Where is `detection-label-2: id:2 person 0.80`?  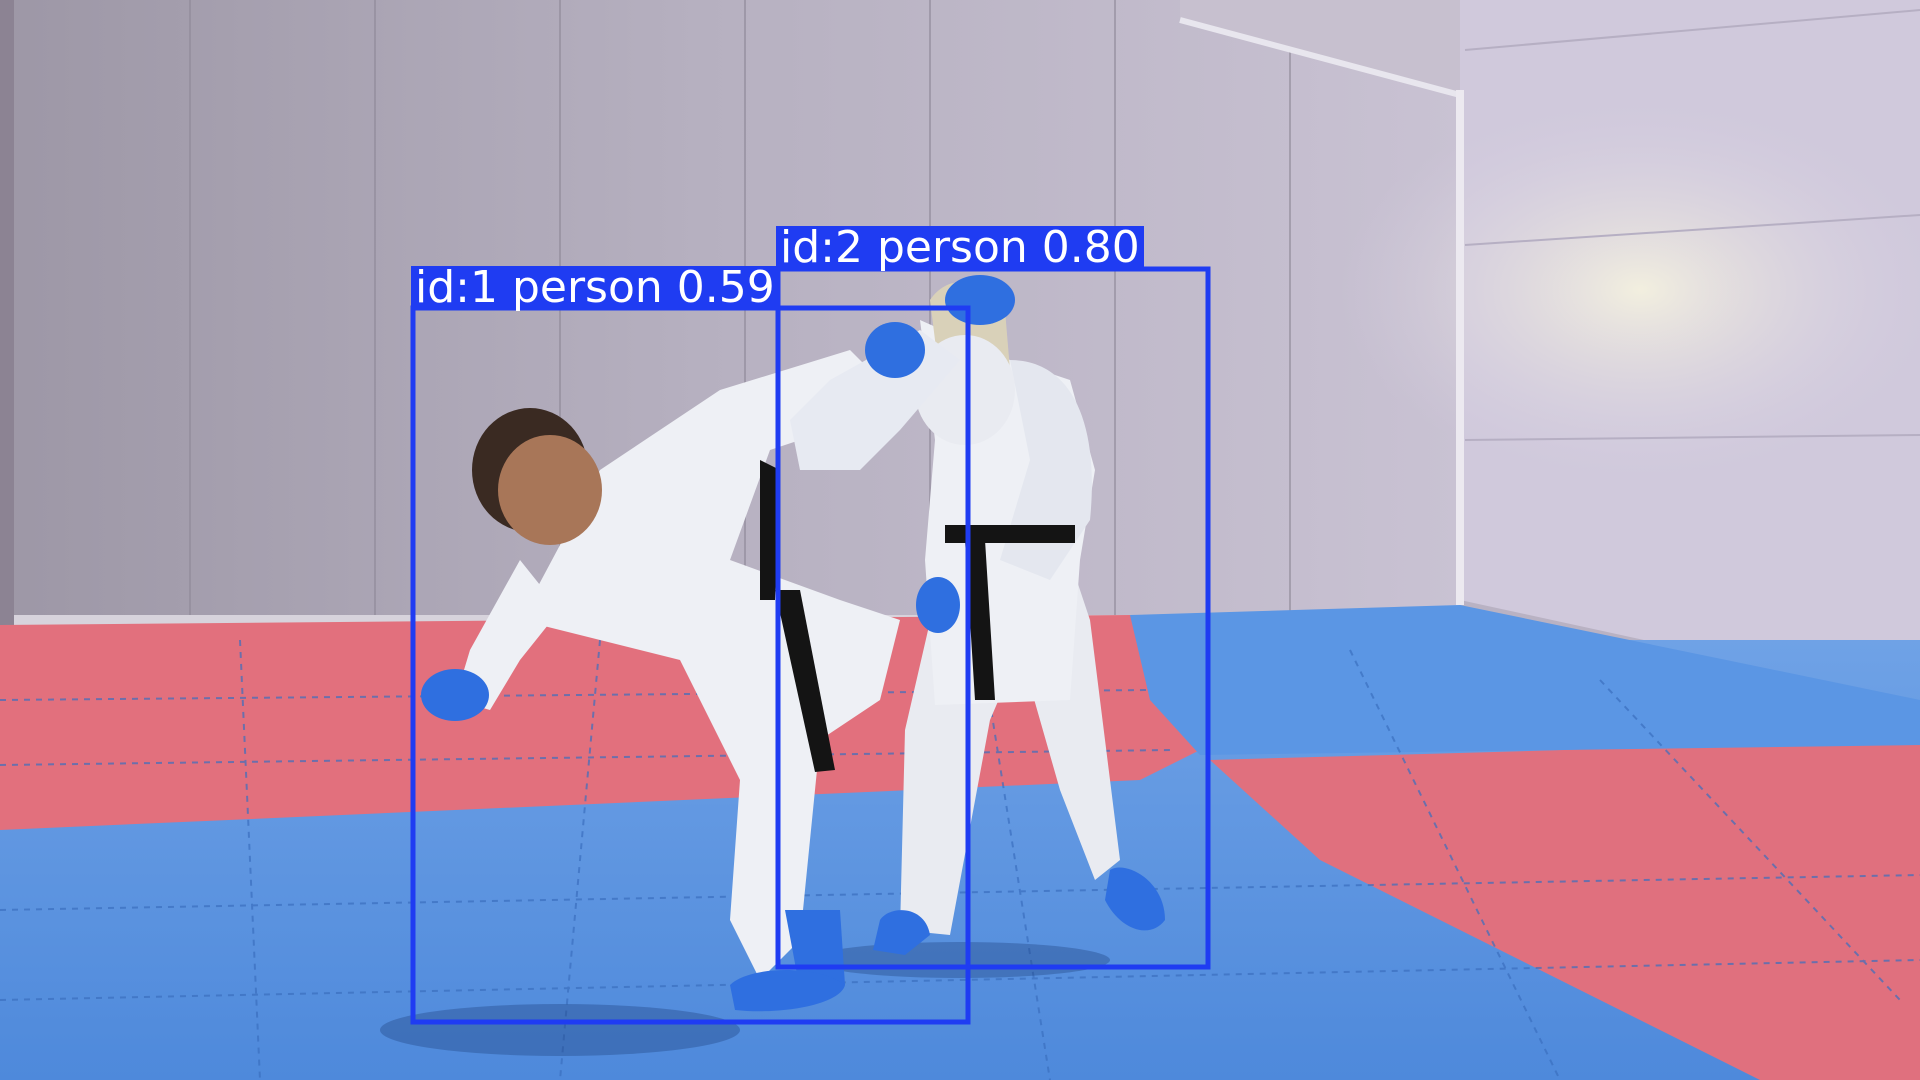
detection-label-2: id:2 person 0.80 is located at coordinates (960, 248).